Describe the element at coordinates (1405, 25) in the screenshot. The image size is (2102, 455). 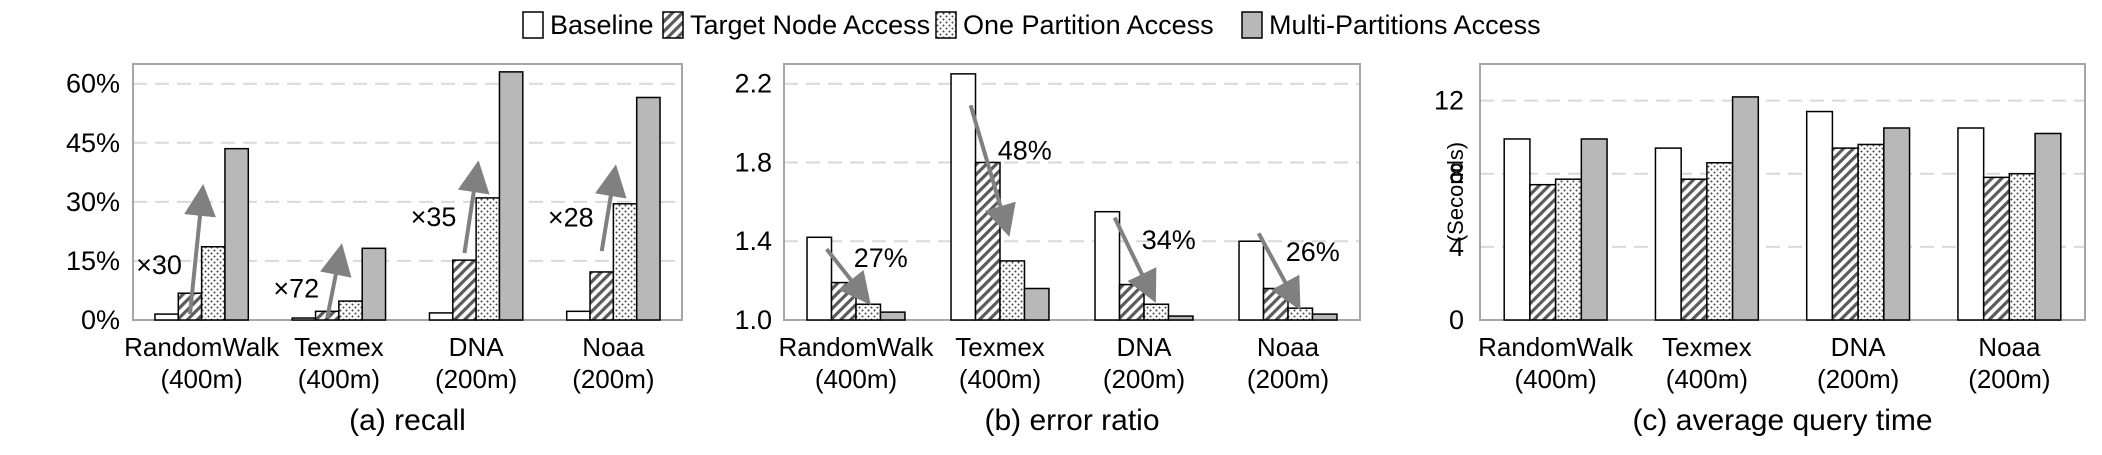
I see `legend-label-multi-partitions-access: Multi-Partitions Access` at that location.